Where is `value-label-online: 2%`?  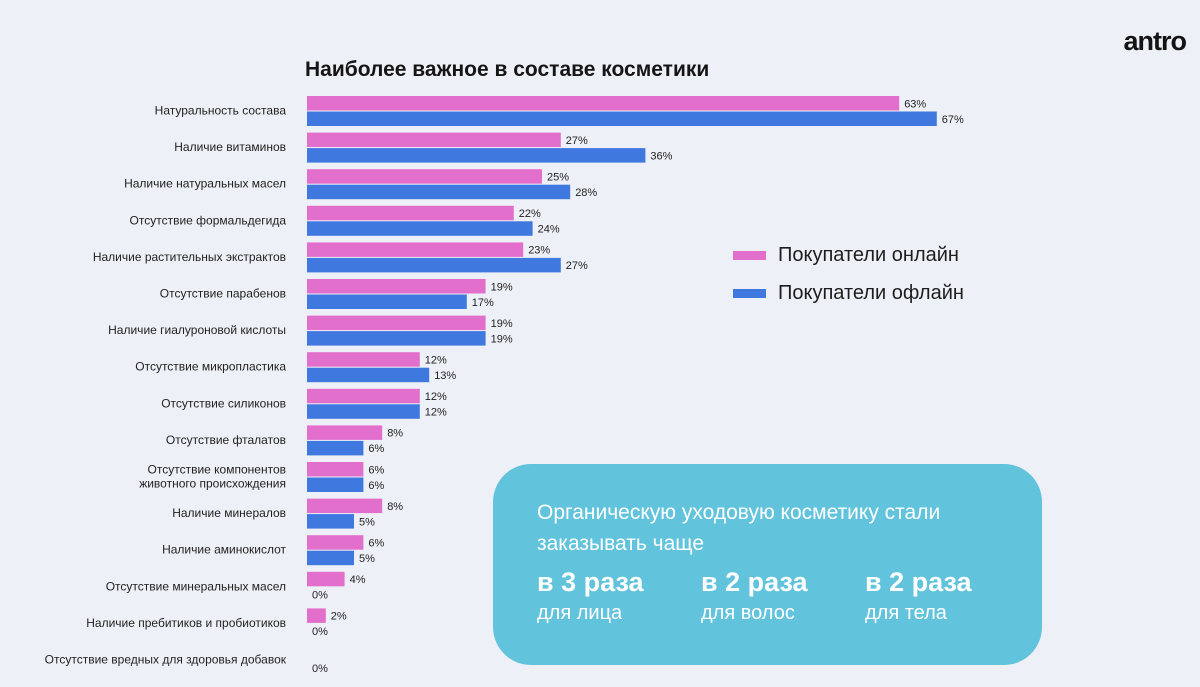 value-label-online: 2% is located at coordinates (339, 617).